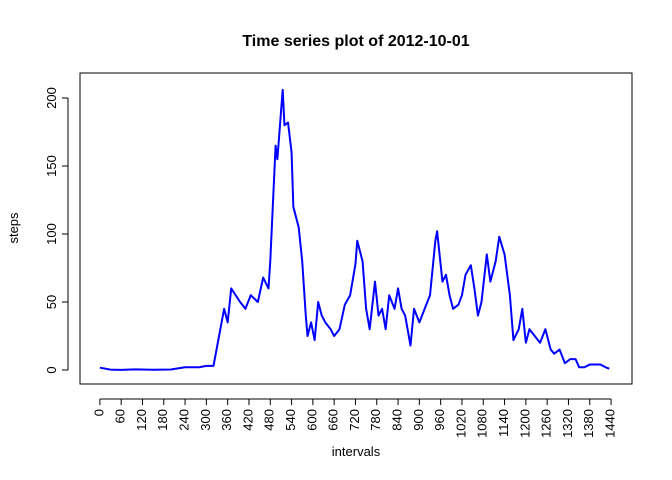  I want to click on x-tick-label: 840, so click(397, 420).